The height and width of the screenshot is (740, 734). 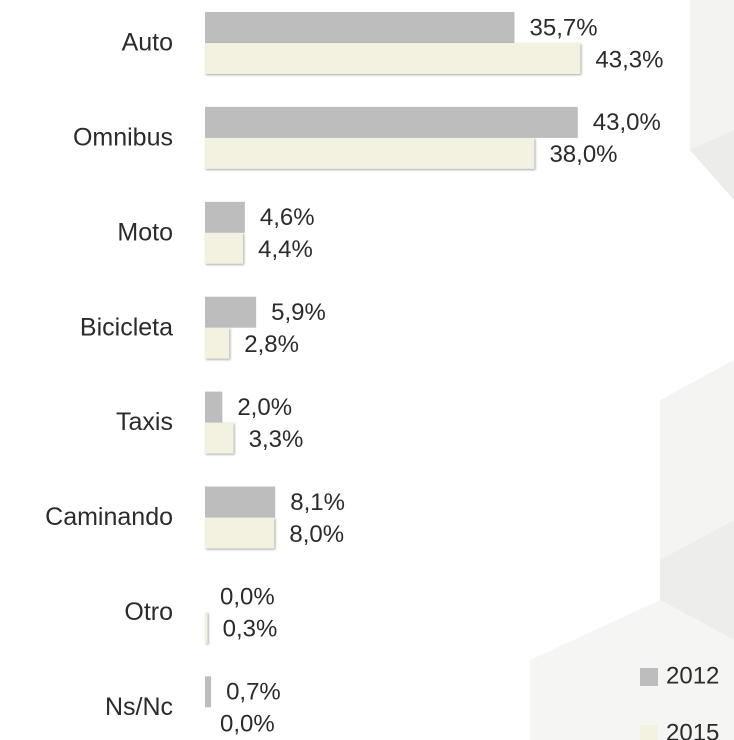 I want to click on category-label: Moto, so click(x=145, y=232).